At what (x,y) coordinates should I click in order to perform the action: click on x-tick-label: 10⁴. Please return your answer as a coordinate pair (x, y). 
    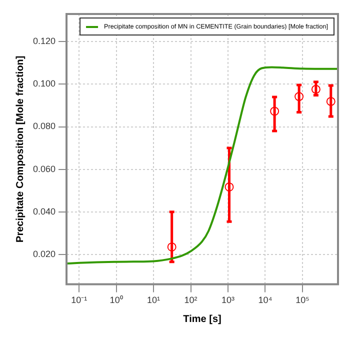
    Looking at the image, I should click on (265, 300).